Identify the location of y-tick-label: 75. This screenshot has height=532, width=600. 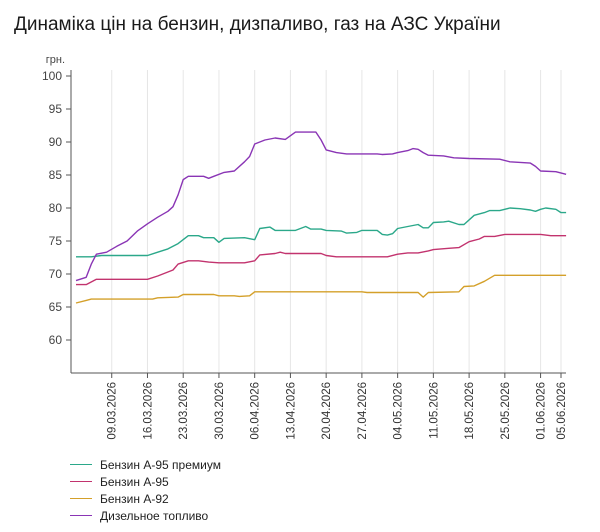
(56, 241).